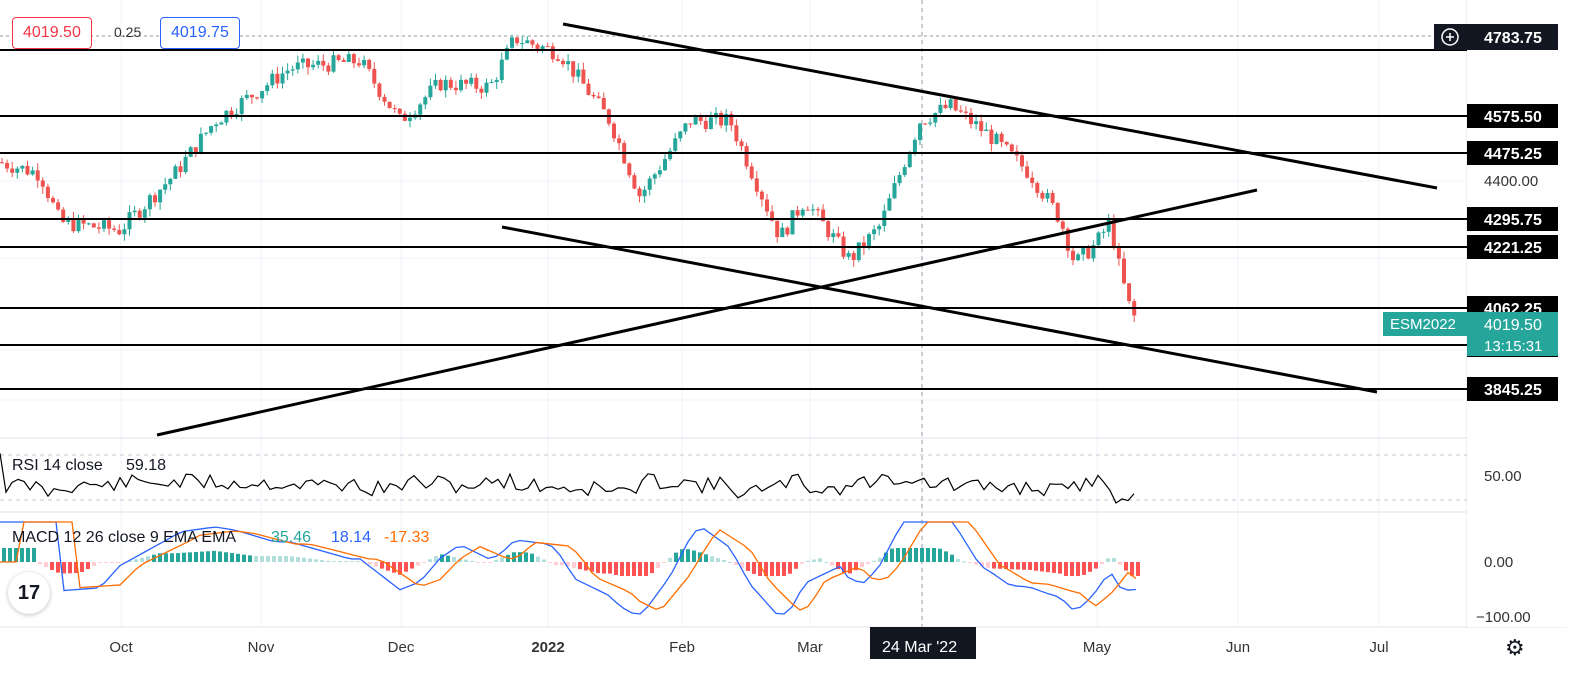 The width and height of the screenshot is (1578, 679). Describe the element at coordinates (406, 537) in the screenshot. I see `hist-value: -17.33` at that location.